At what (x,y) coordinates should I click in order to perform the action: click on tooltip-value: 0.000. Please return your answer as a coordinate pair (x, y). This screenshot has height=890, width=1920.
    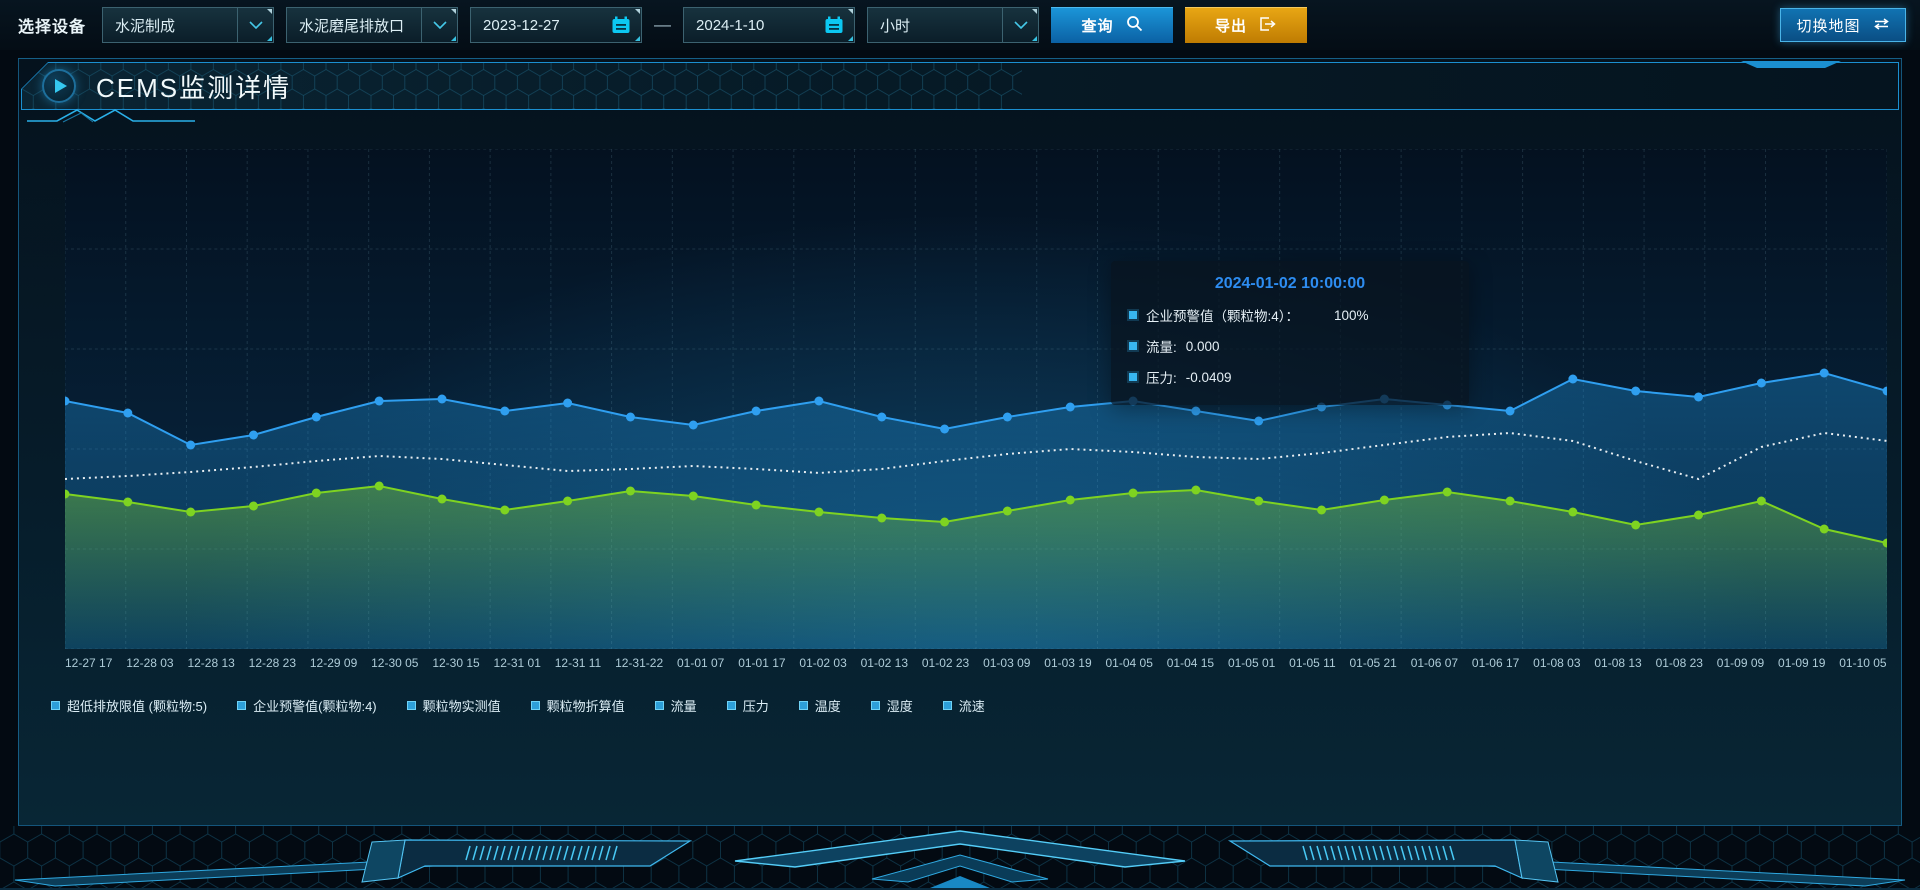
    Looking at the image, I should click on (1202, 346).